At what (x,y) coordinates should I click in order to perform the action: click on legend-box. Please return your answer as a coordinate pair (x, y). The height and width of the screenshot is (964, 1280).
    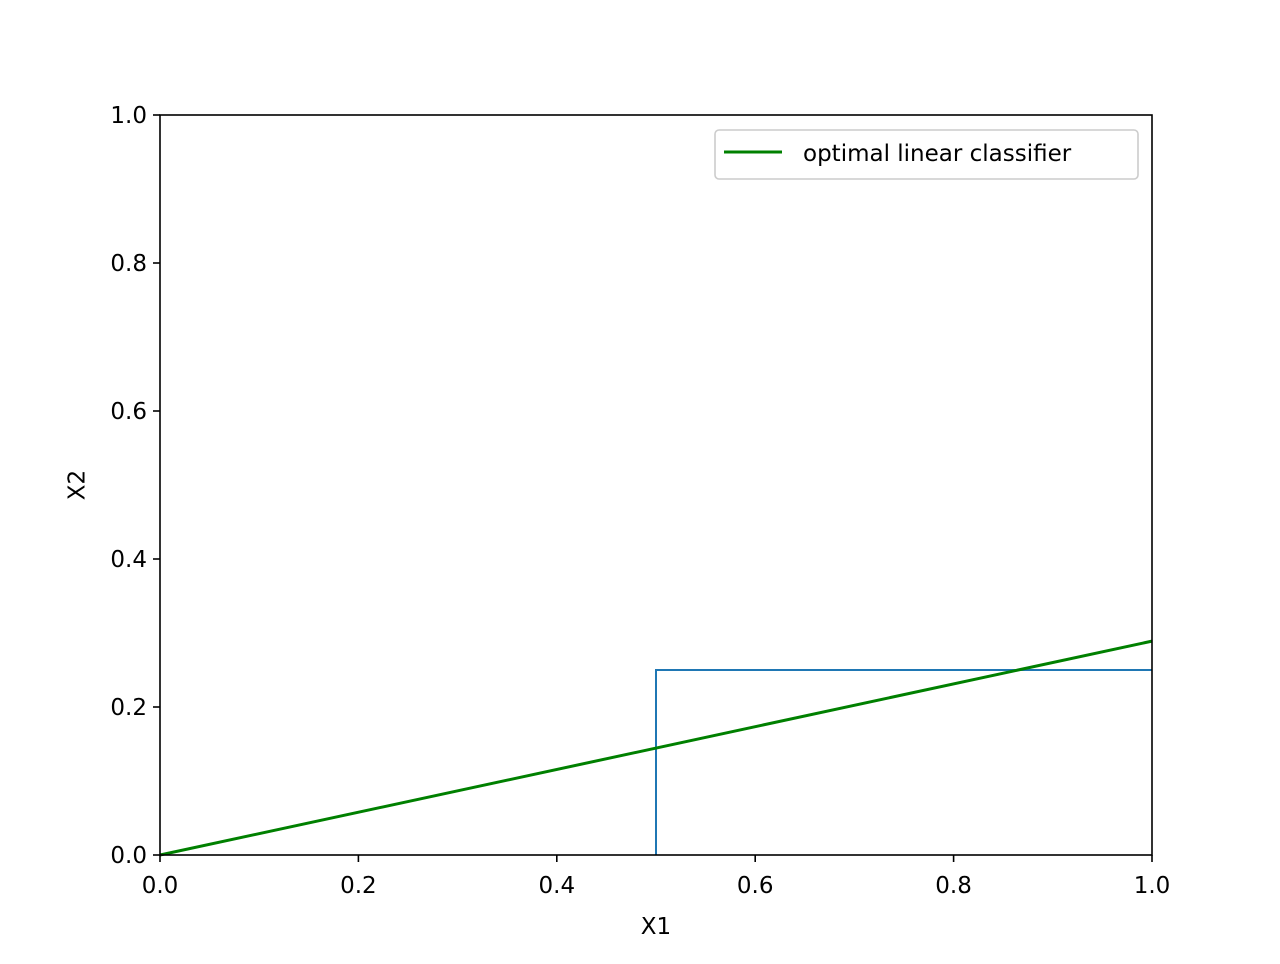
    Looking at the image, I should click on (926, 154).